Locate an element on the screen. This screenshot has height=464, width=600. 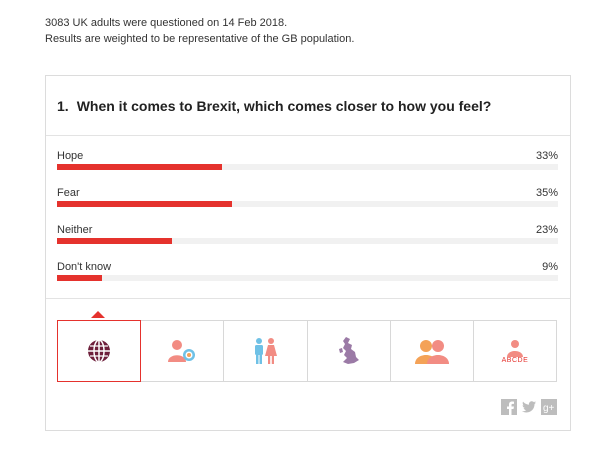
tab-social-grade: ABCDE is located at coordinates (515, 351).